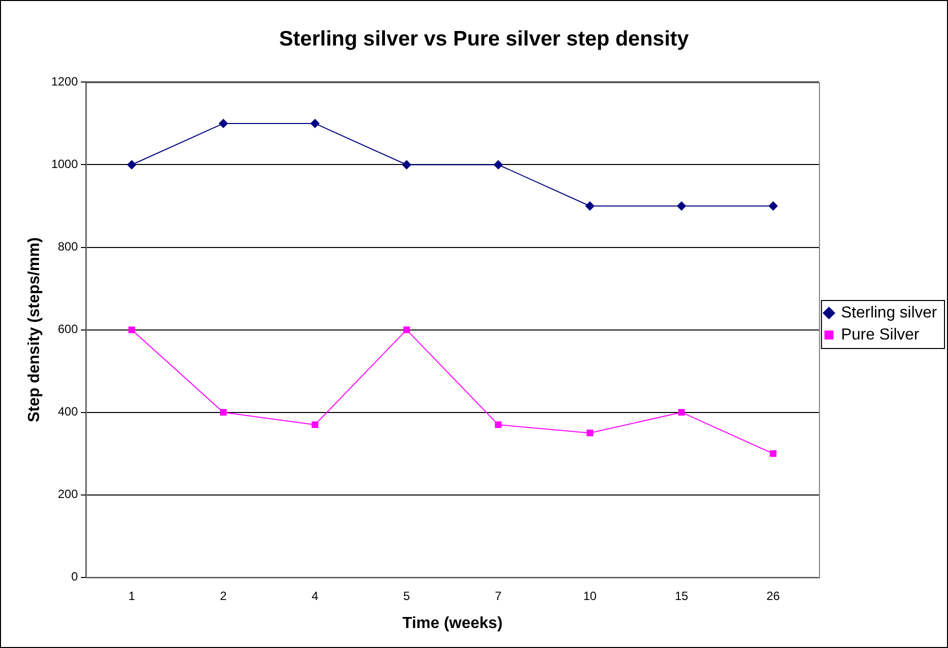 This screenshot has height=648, width=948. Describe the element at coordinates (64, 164) in the screenshot. I see `y-tick-label: 1000` at that location.